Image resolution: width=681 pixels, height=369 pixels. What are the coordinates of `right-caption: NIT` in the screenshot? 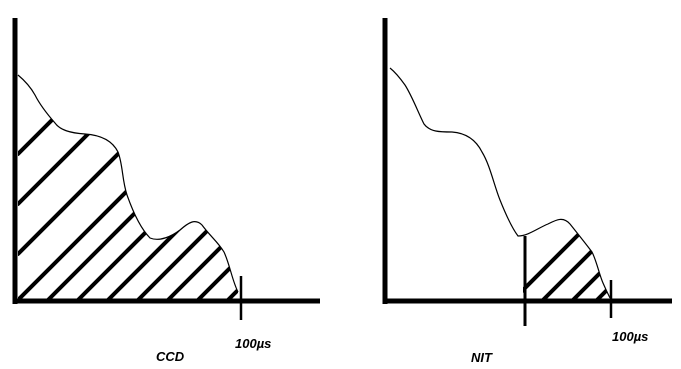 It's located at (482, 357).